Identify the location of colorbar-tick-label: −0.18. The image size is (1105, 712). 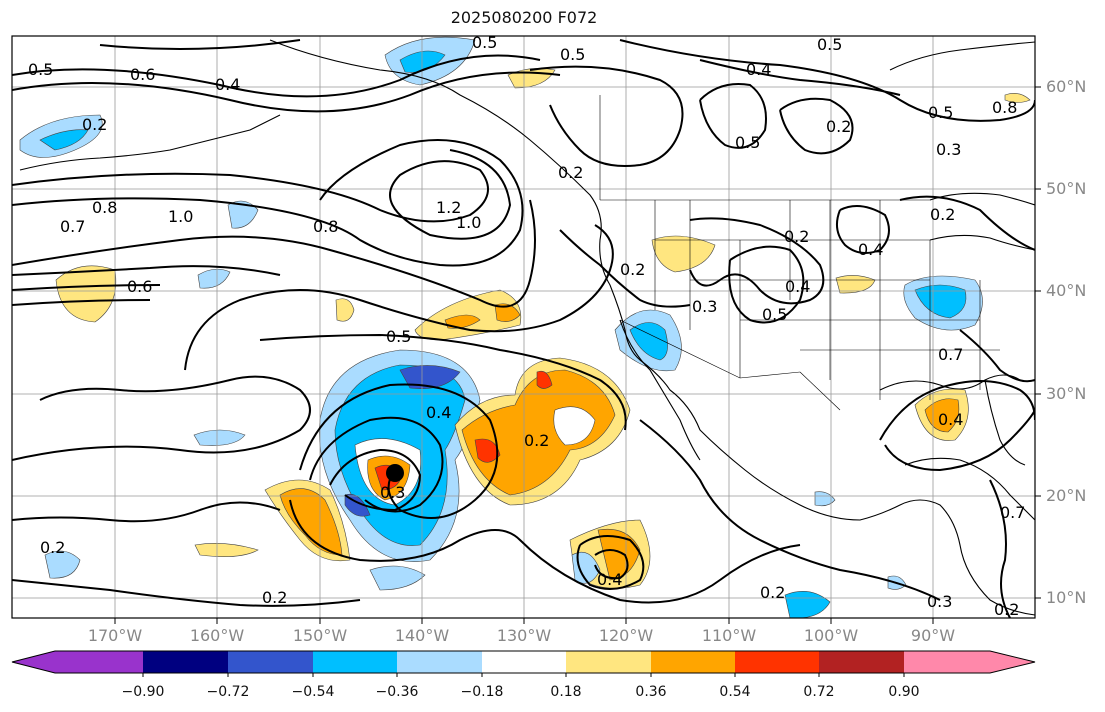
(482, 692).